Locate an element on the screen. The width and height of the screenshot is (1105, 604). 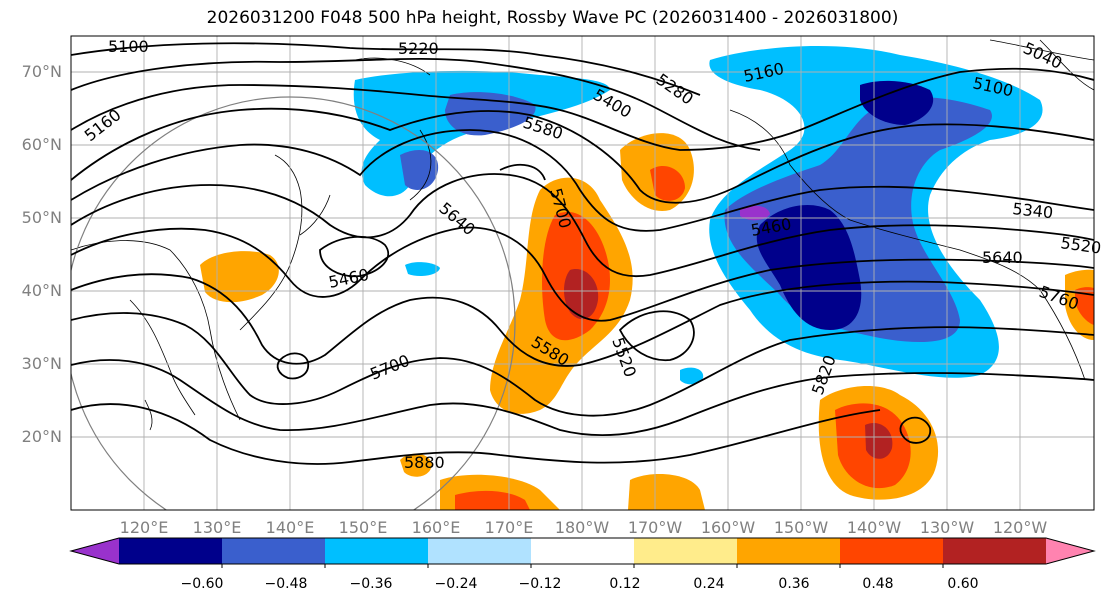
lat-label: 50°N is located at coordinates (41, 217).